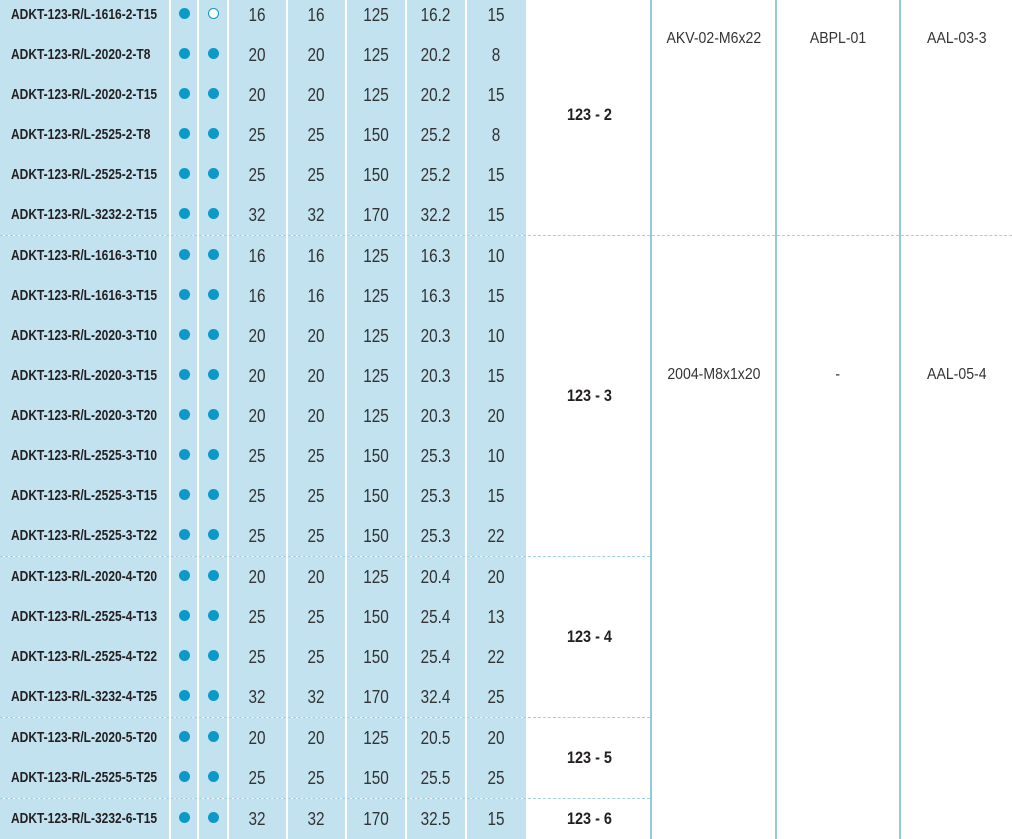 The width and height of the screenshot is (1012, 839). I want to click on value: 22, so click(496, 657).